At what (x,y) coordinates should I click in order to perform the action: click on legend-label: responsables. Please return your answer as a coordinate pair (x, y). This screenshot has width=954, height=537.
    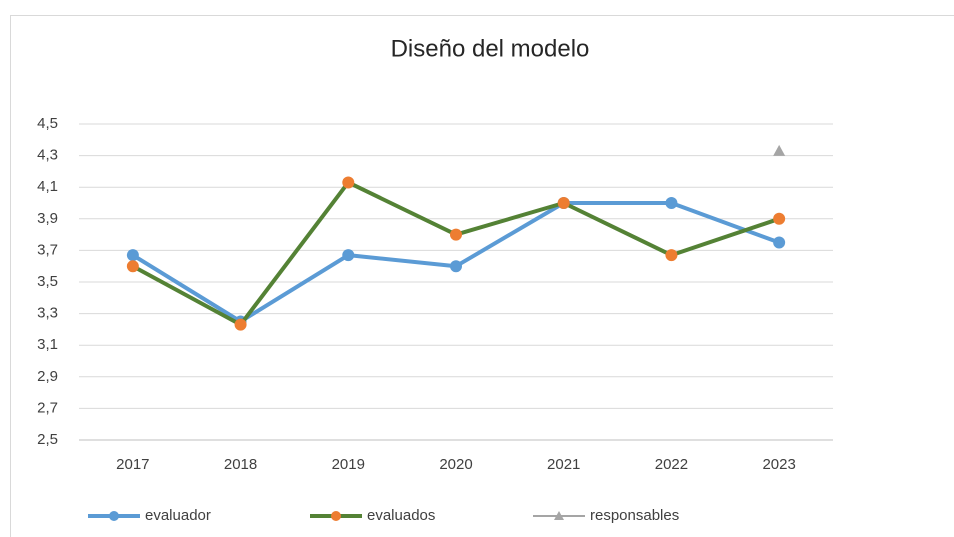
    Looking at the image, I should click on (634, 515).